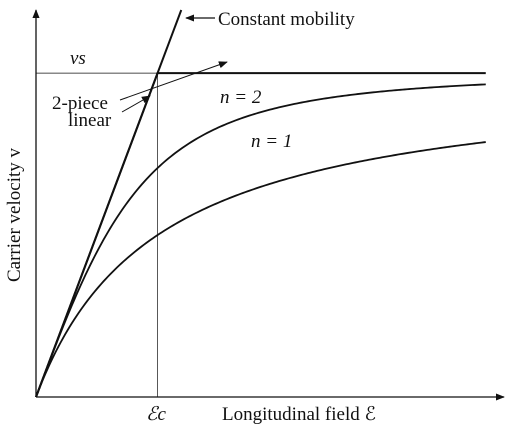  I want to click on two-piece-label: 2-piece, so click(80, 103).